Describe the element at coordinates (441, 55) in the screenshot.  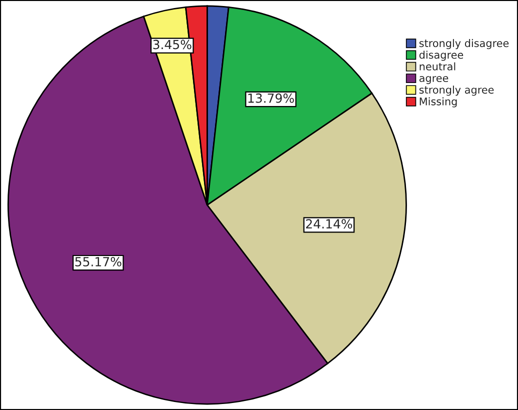
I see `legend-label: disagree` at that location.